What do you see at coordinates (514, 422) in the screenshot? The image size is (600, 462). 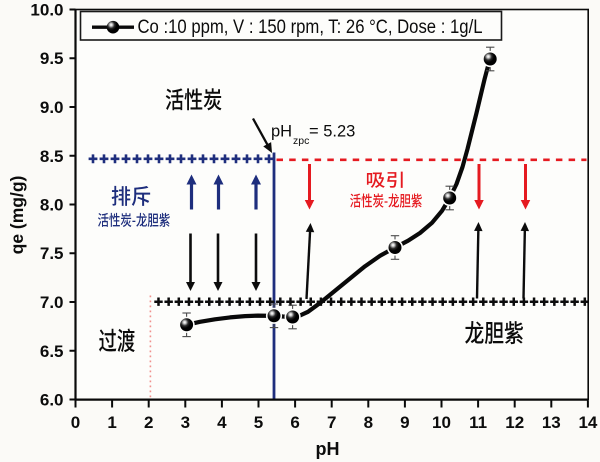 I see `svg-text: 12` at bounding box center [514, 422].